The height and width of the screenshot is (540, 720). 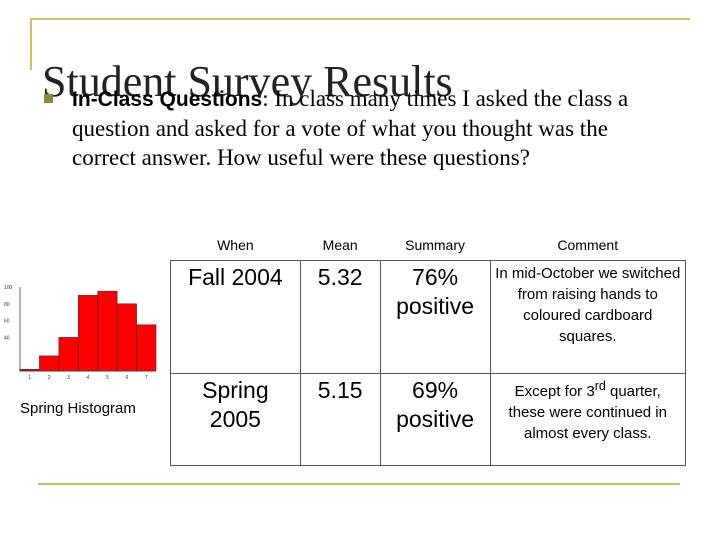 What do you see at coordinates (247, 81) in the screenshot?
I see `slide-title: Student Survey Results` at bounding box center [247, 81].